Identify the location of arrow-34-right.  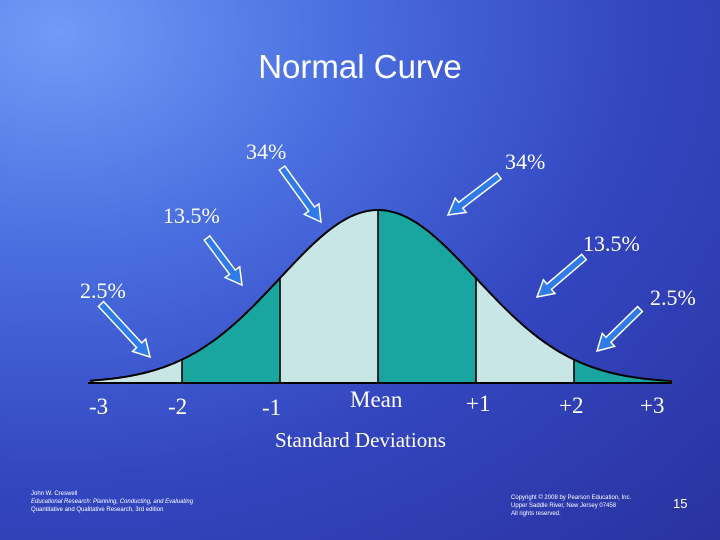
(474, 194).